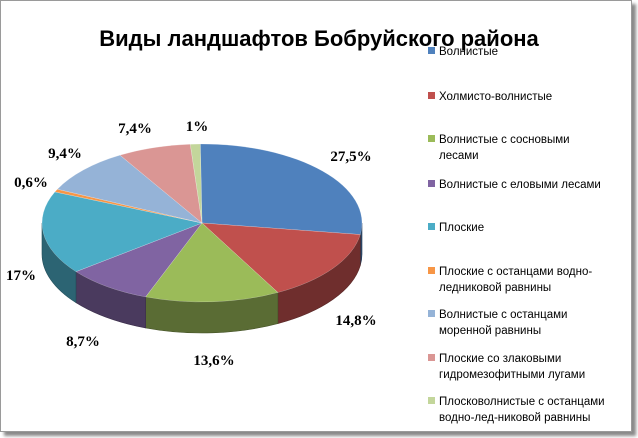 The height and width of the screenshot is (438, 638). I want to click on legend-item: Плоские, so click(456, 228).